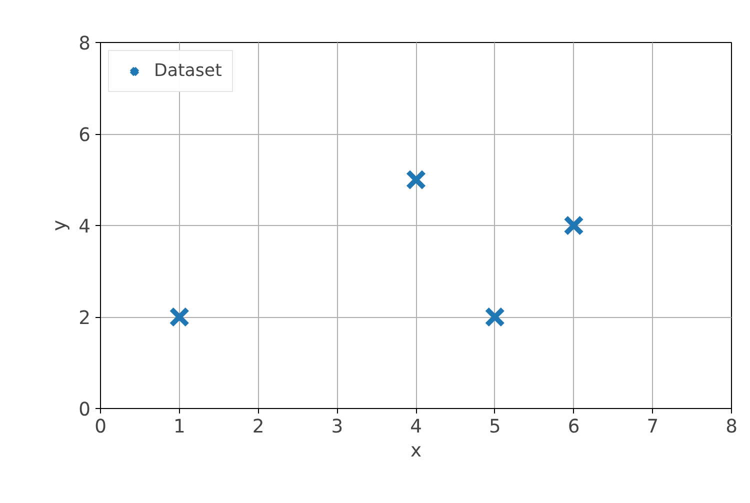  Describe the element at coordinates (84, 318) in the screenshot. I see `y-tick-label: 2` at that location.